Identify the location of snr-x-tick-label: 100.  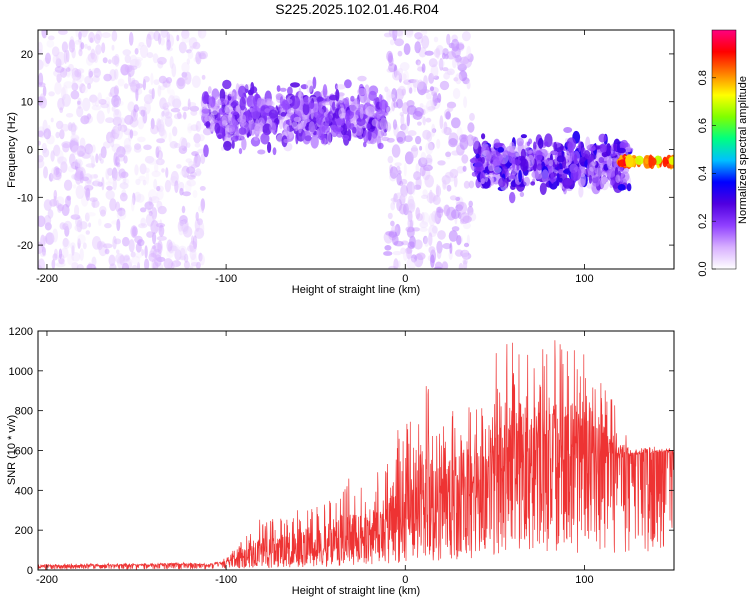
(584, 580).